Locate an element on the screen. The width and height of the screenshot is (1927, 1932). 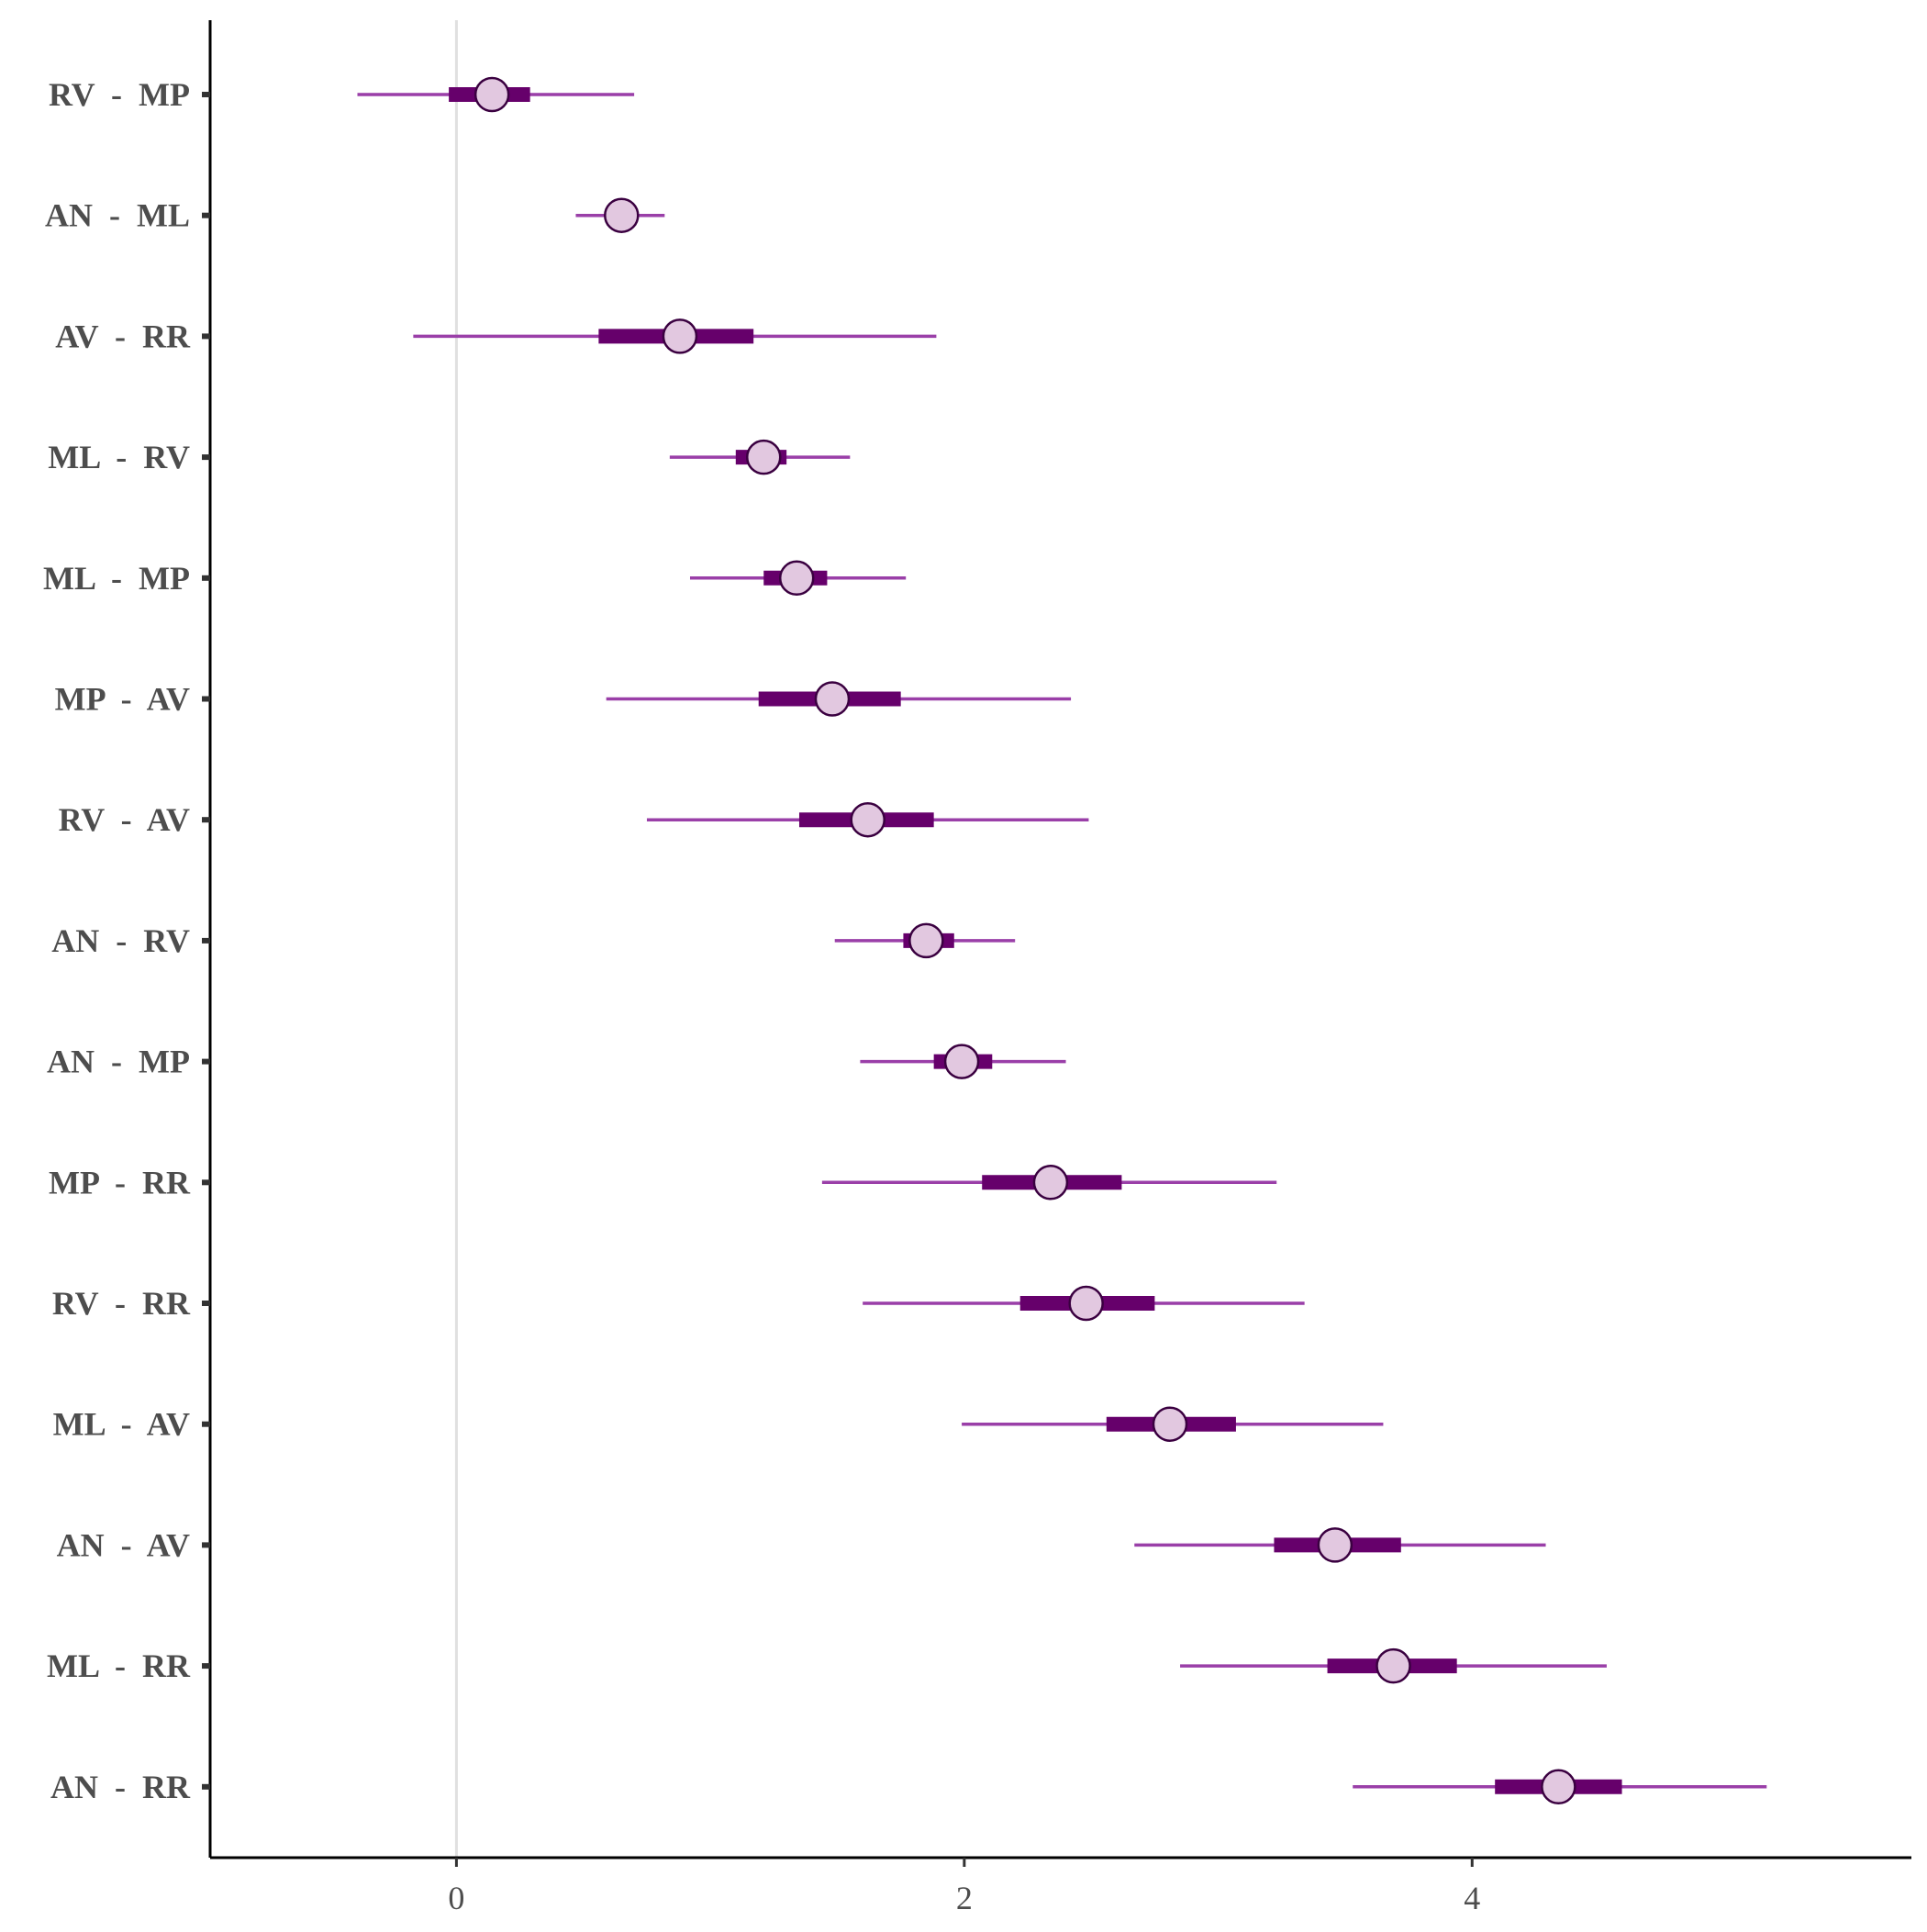
x-tick-label: 4 is located at coordinates (1472, 1898).